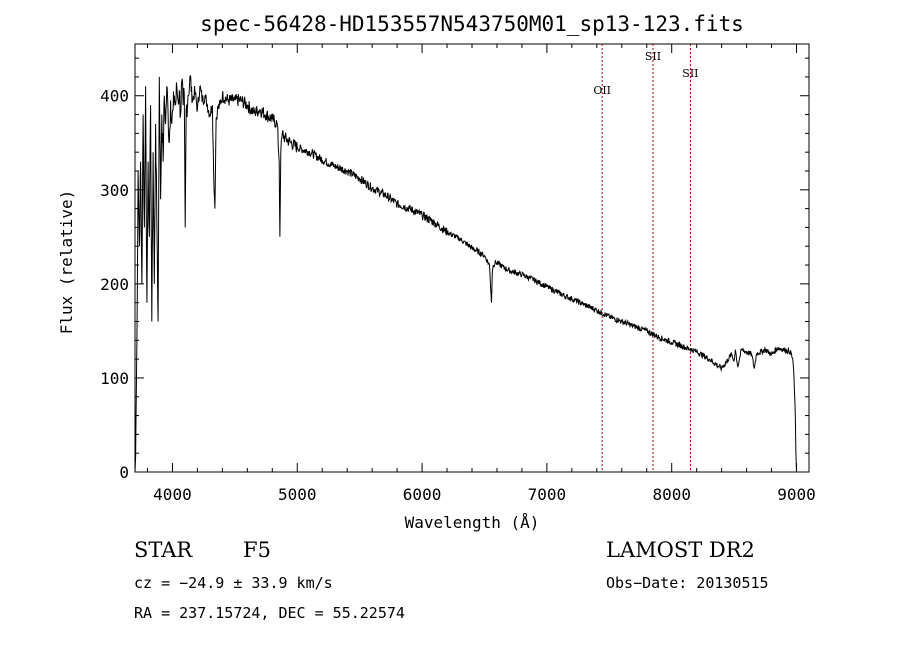  I want to click on x-tick-label: 5000, so click(297, 494).